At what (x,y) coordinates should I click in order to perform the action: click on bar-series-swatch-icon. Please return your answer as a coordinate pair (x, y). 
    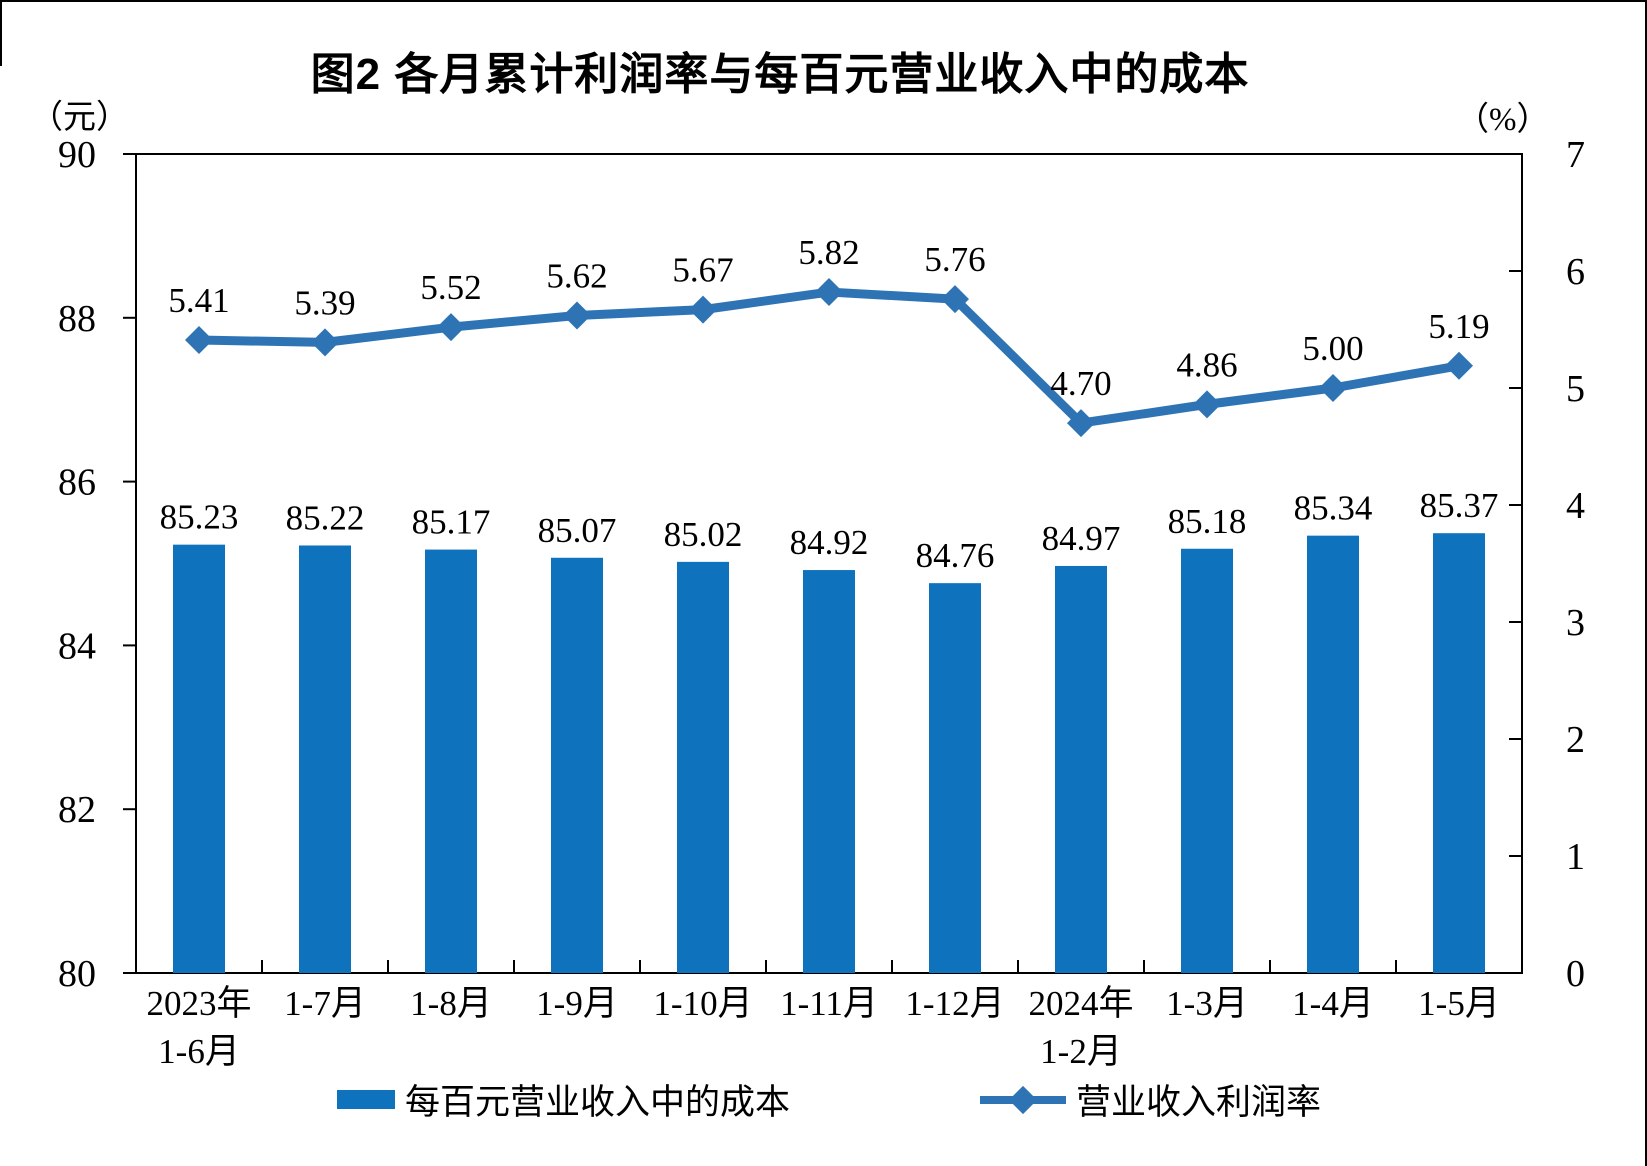
    Looking at the image, I should click on (365, 1099).